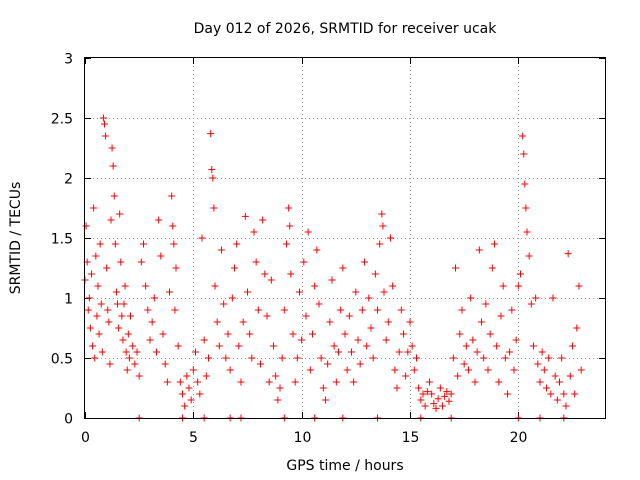  Describe the element at coordinates (68, 60) in the screenshot. I see `y-tick-label: 3` at that location.